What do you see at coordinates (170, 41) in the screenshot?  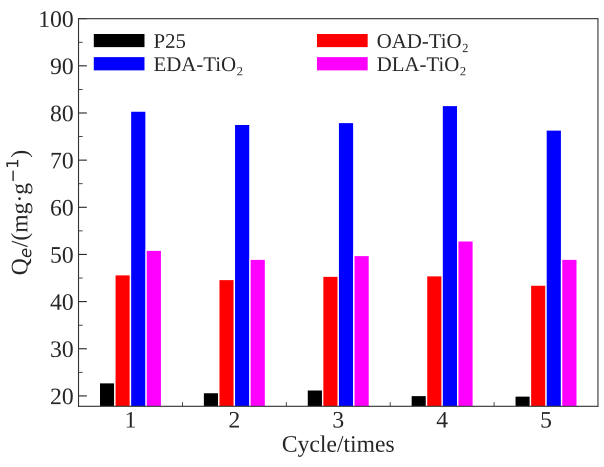 I see `legend-label: P25` at bounding box center [170, 41].